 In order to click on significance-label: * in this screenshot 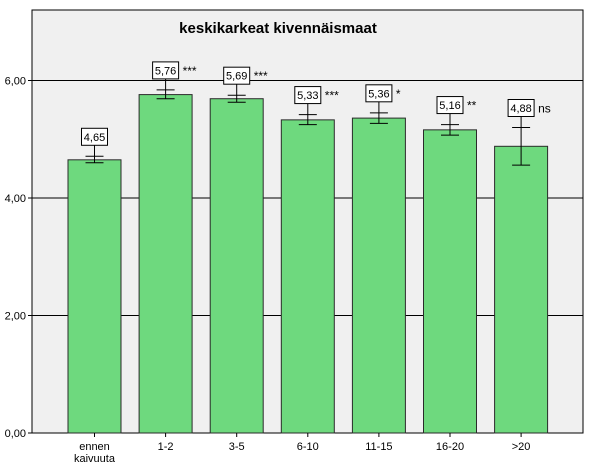, I will do `click(398, 94)`.